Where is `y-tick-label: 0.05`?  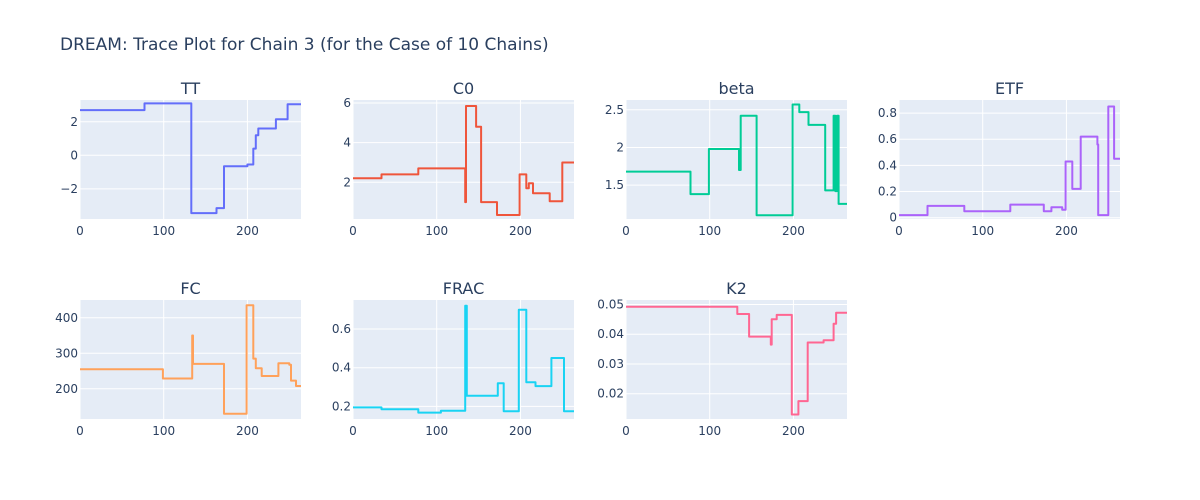 y-tick-label: 0.05 is located at coordinates (610, 304).